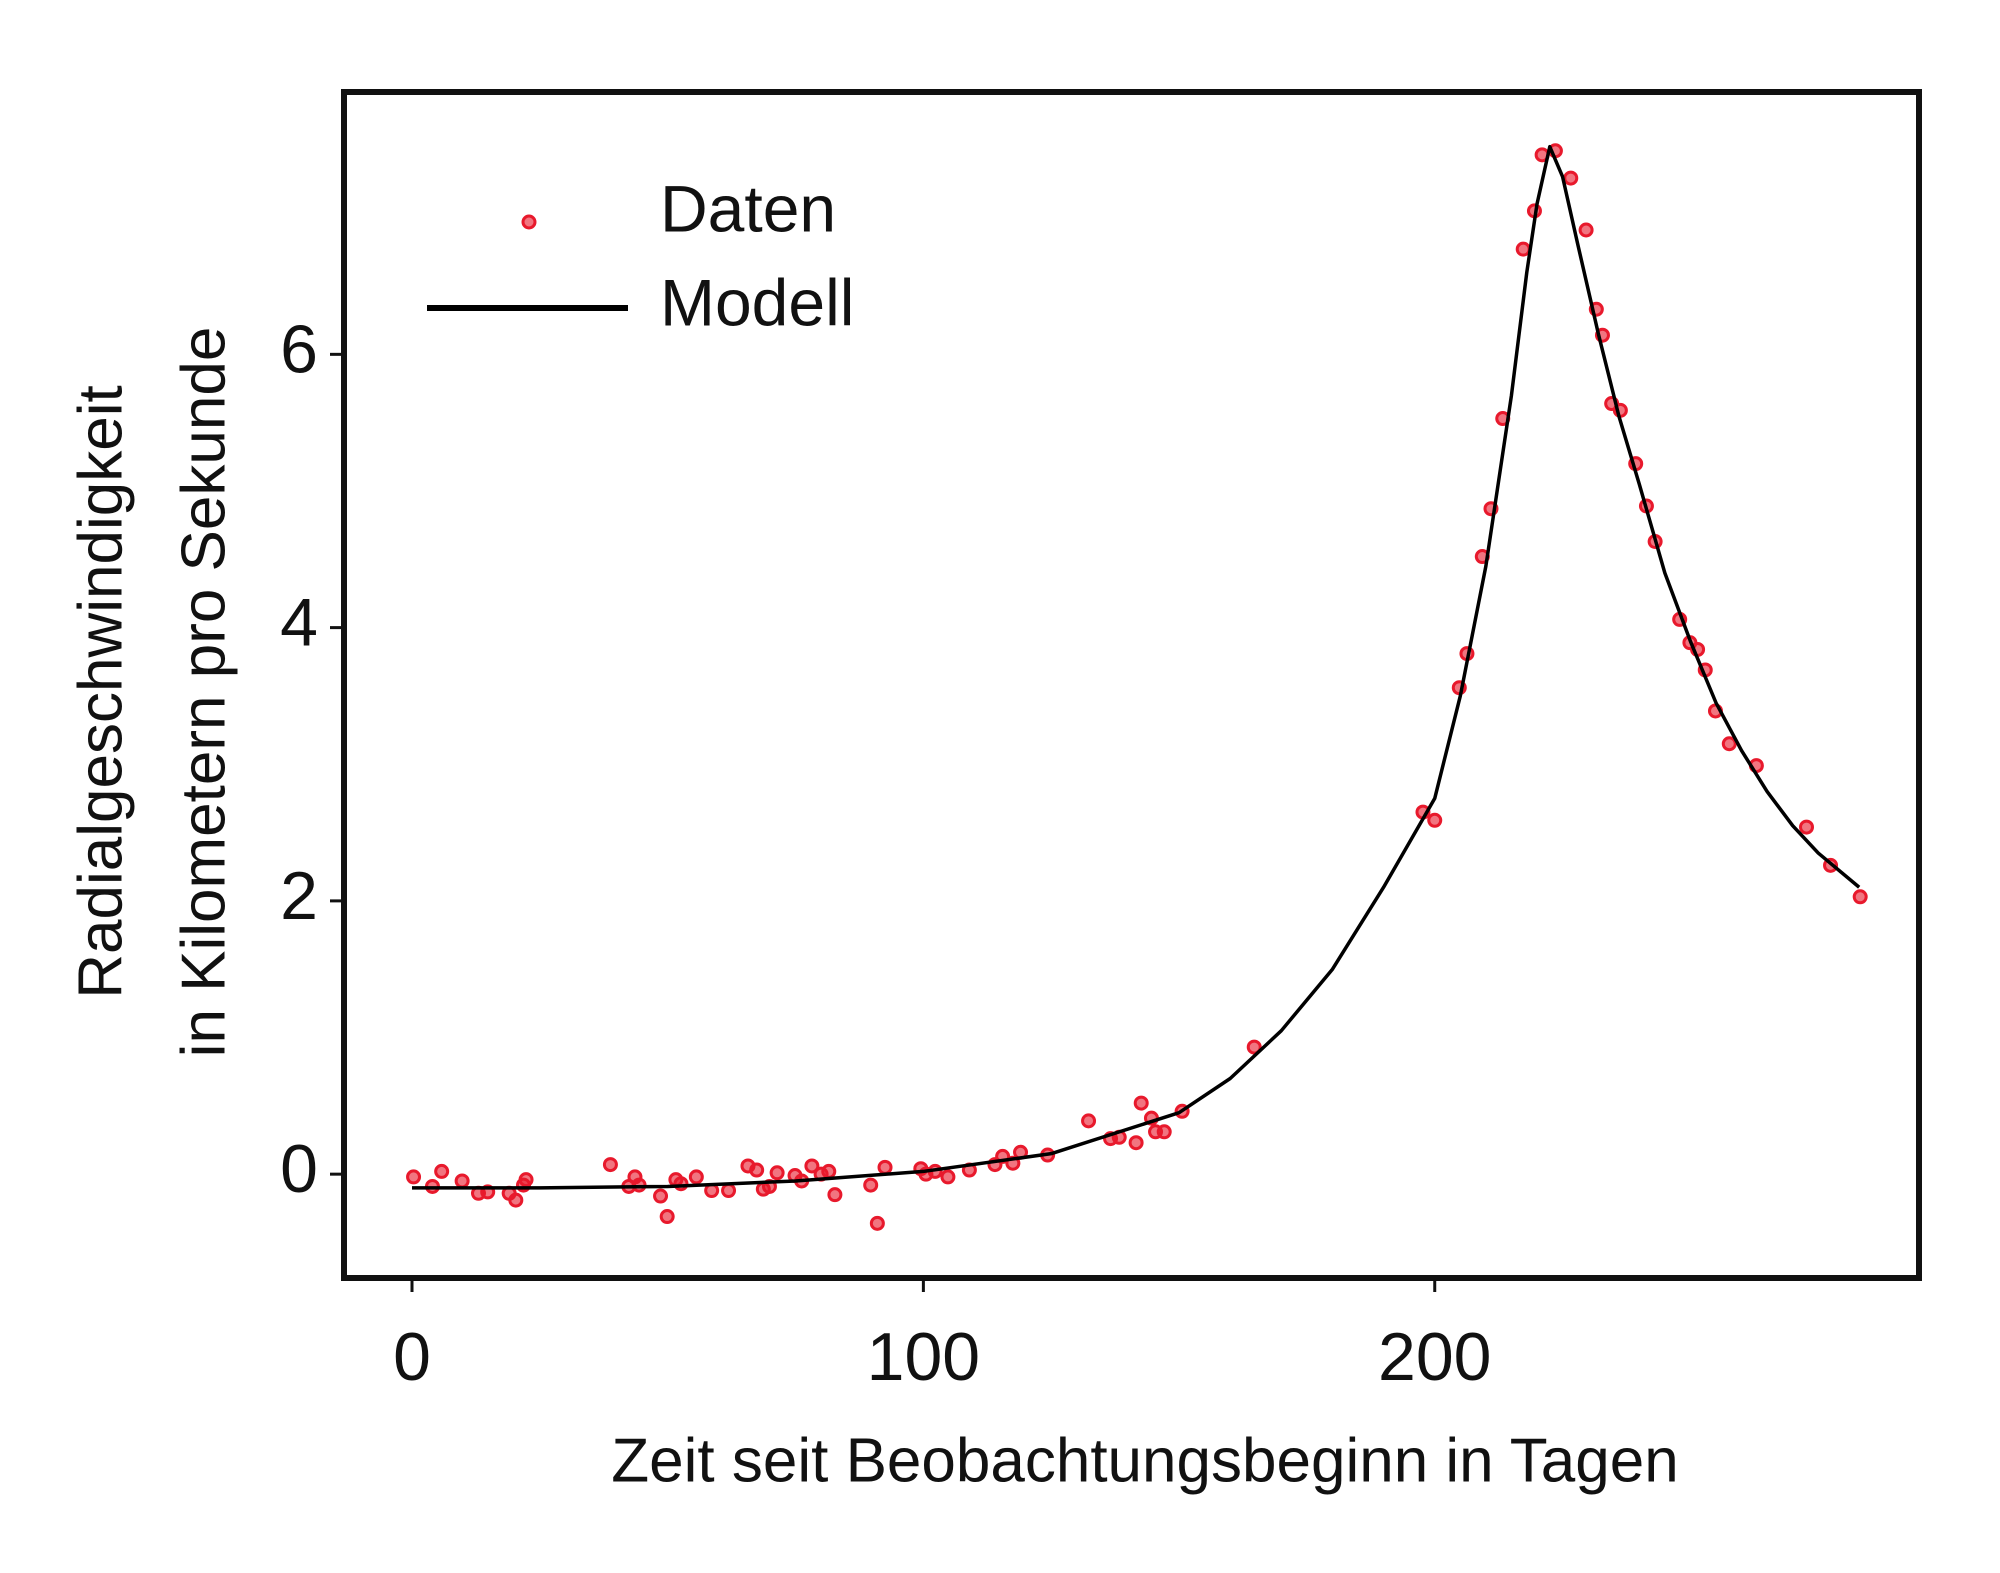  Describe the element at coordinates (757, 302) in the screenshot. I see `legend-label: Modell` at that location.